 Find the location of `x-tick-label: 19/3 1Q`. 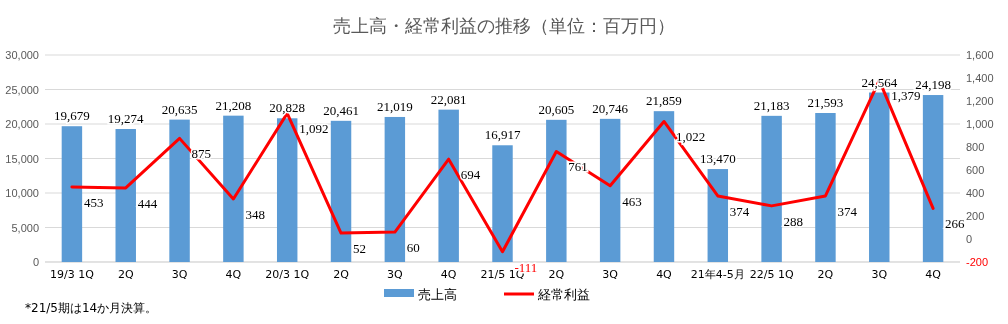

x-tick-label: 19/3 1Q is located at coordinates (72, 274).